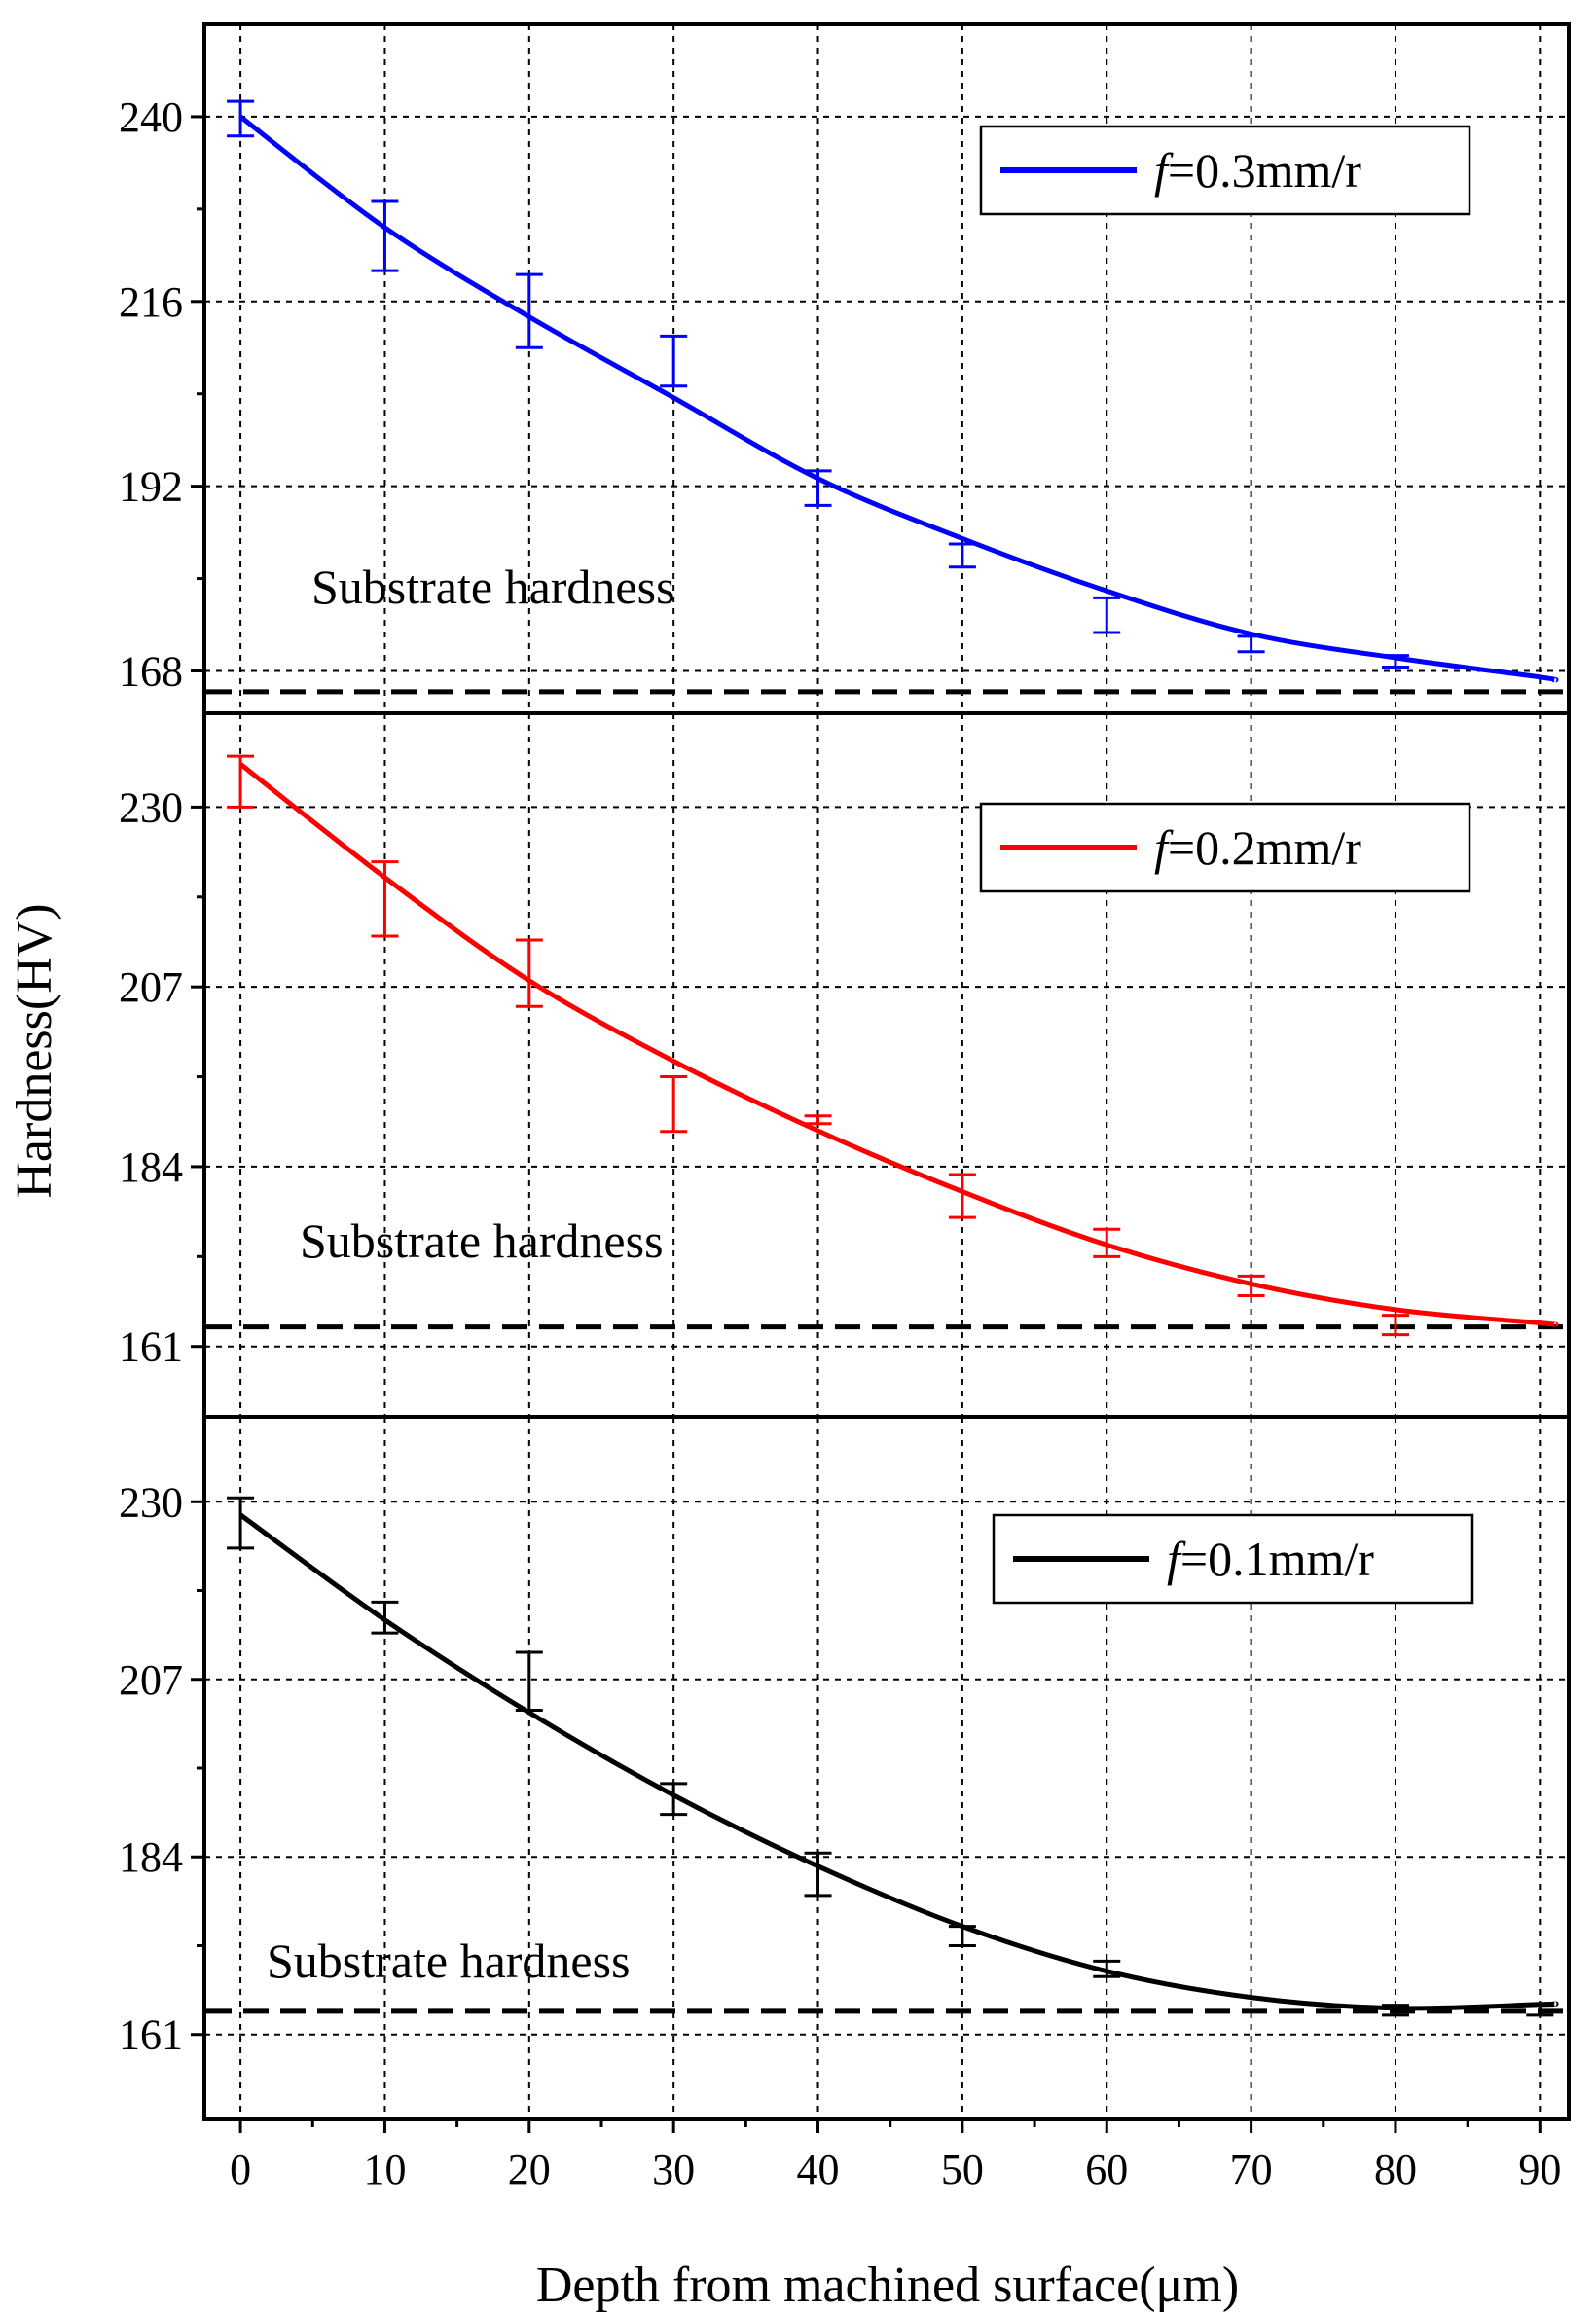 The image size is (1596, 2315). What do you see at coordinates (151, 487) in the screenshot?
I see `y-tick-label: 192` at bounding box center [151, 487].